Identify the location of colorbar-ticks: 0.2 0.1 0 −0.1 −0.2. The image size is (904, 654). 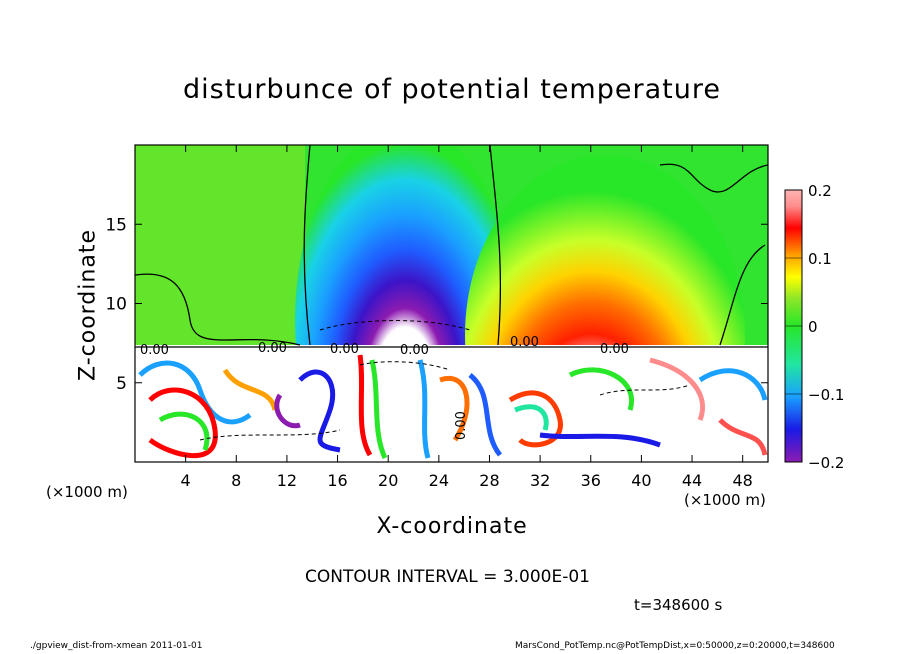
(814, 327).